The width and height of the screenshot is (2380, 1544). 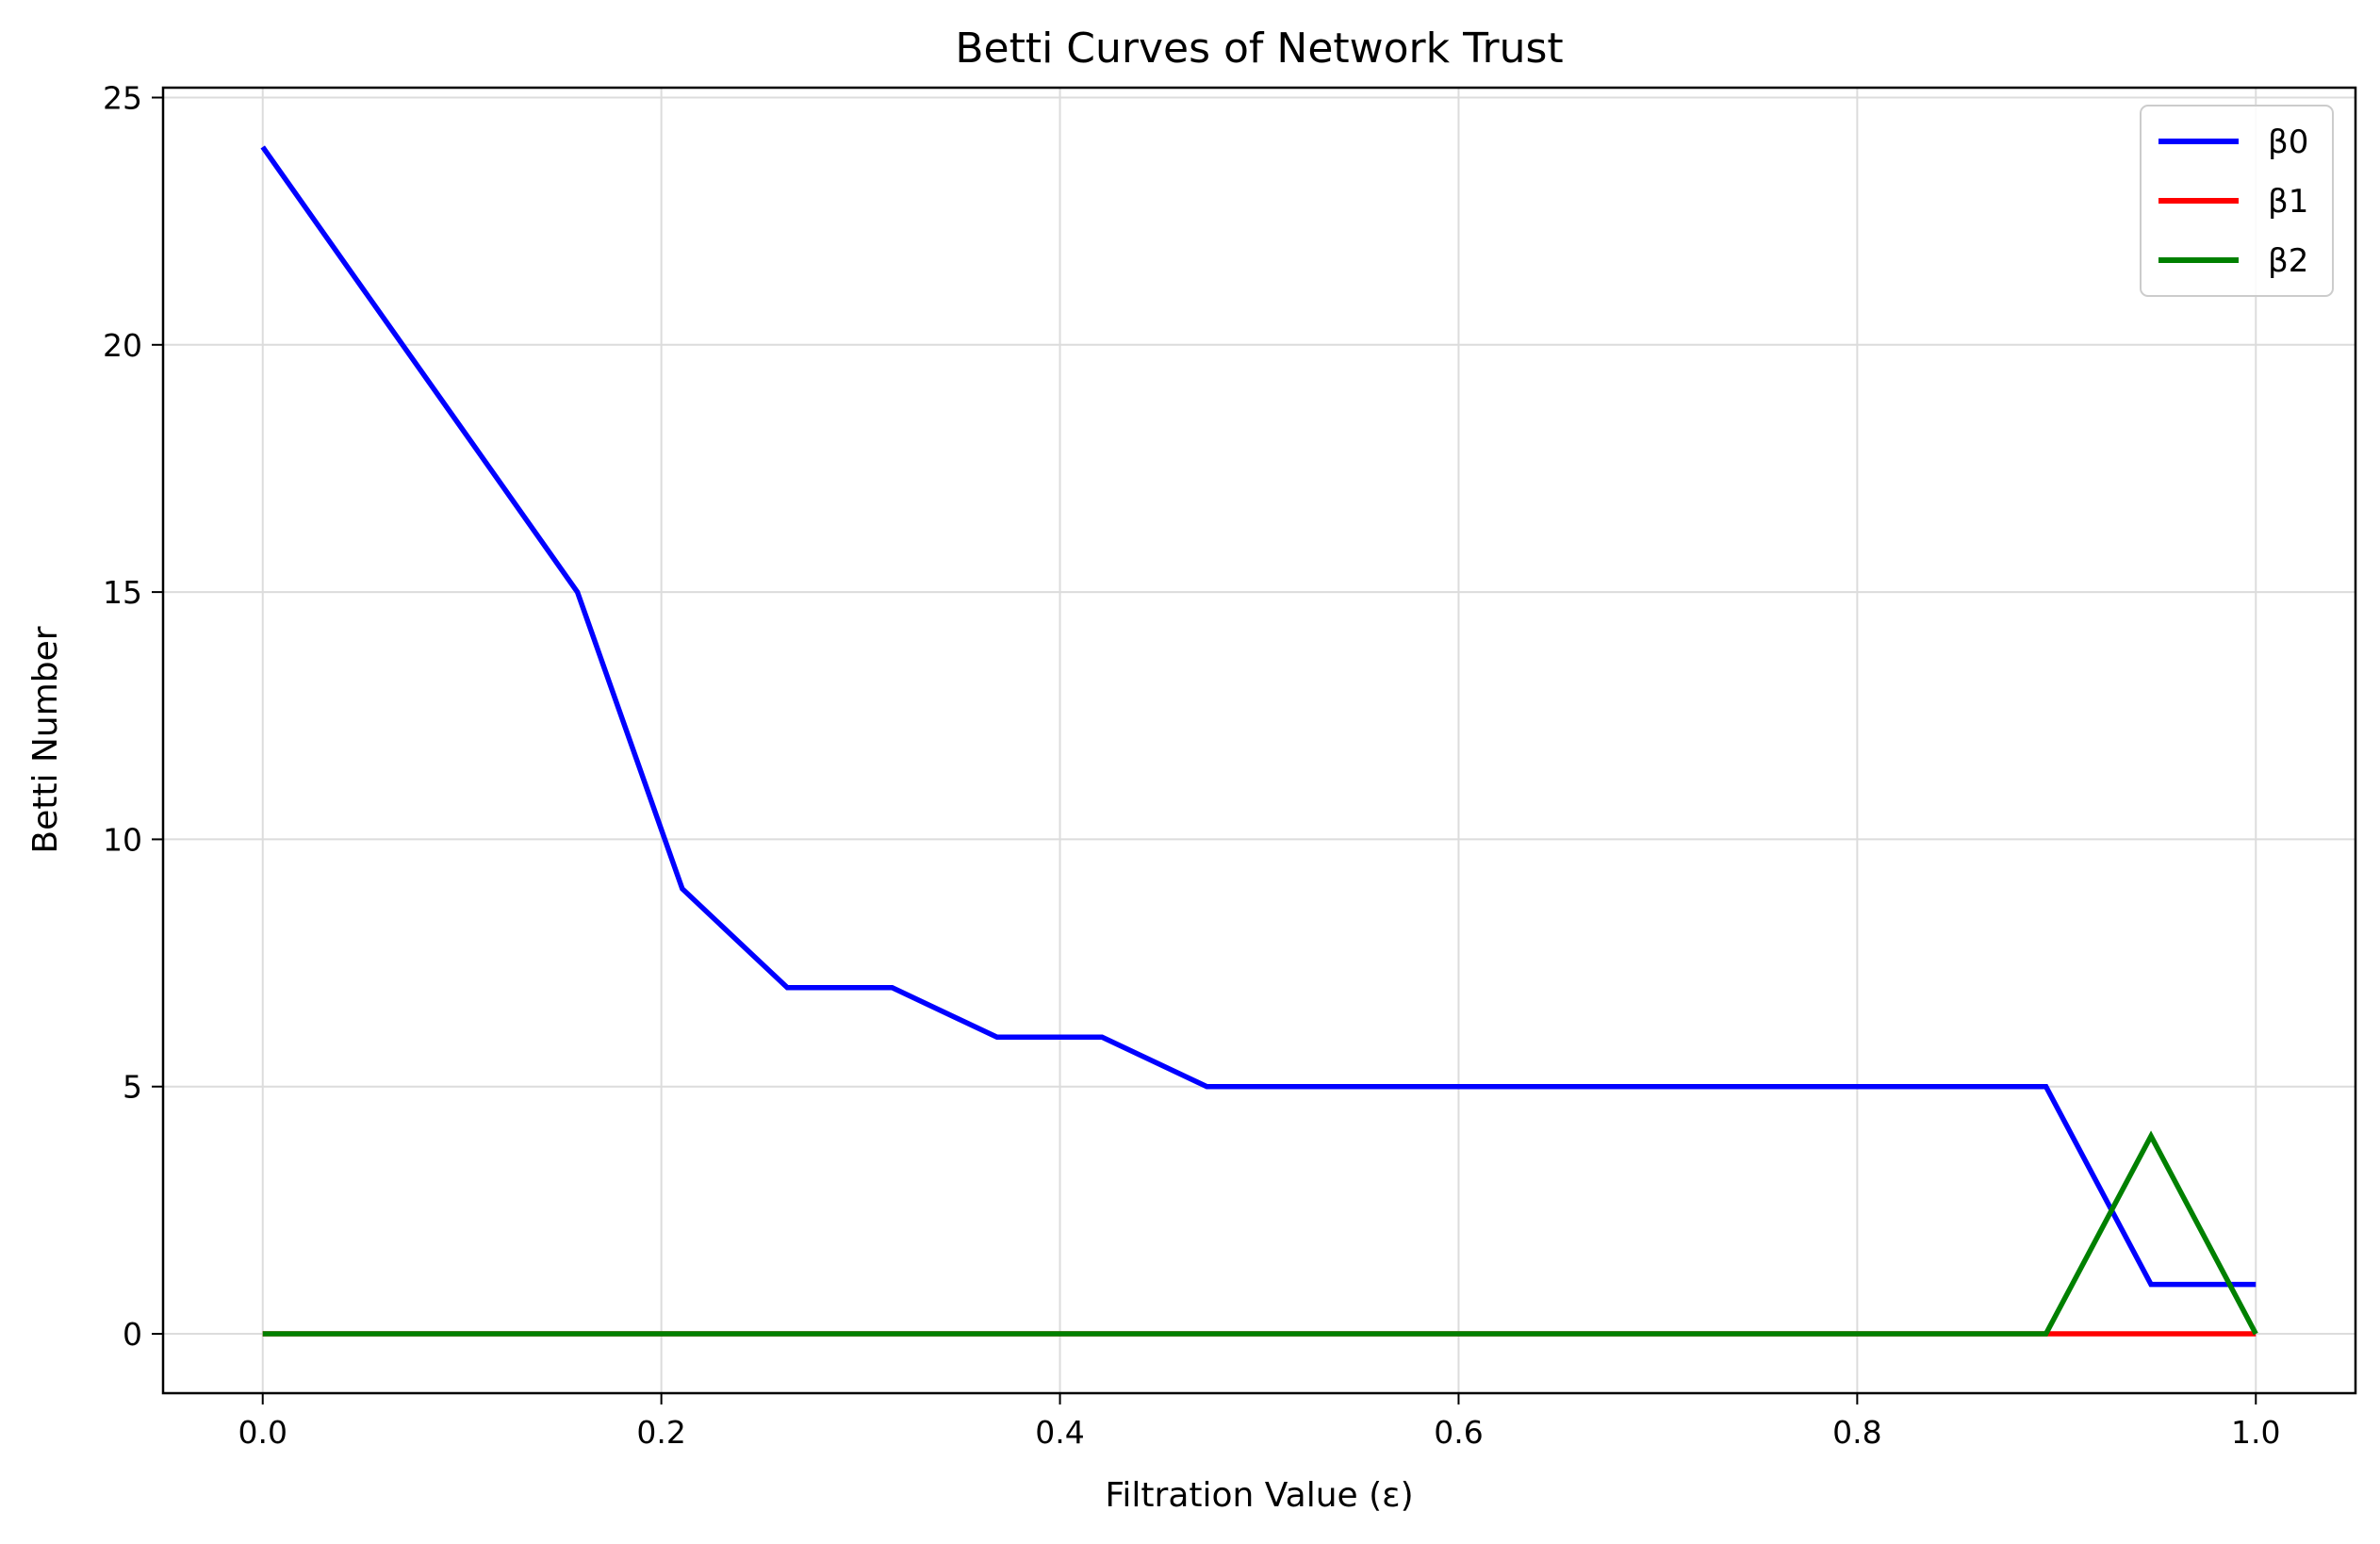 I want to click on x-tick-label: 0.4, so click(x=1059, y=1432).